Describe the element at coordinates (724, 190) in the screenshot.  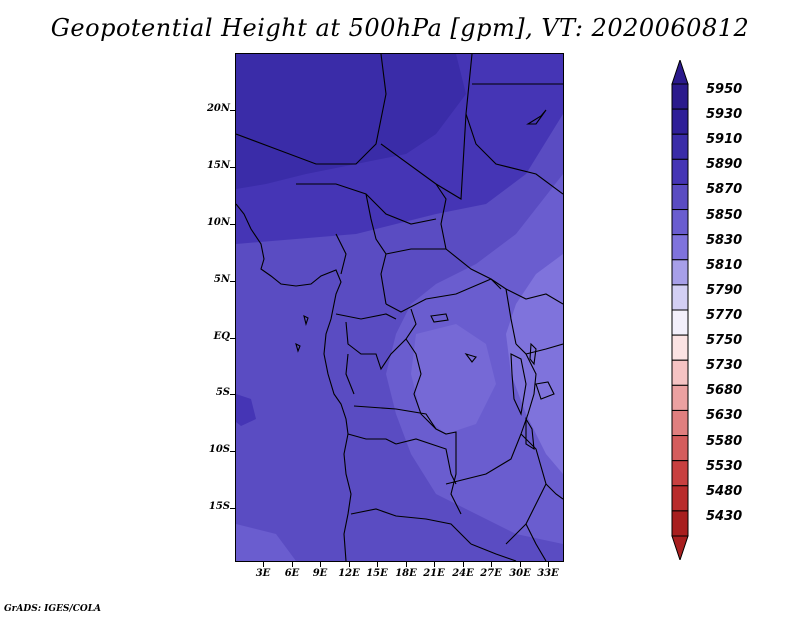
I see `colorbar-label: 5870` at that location.